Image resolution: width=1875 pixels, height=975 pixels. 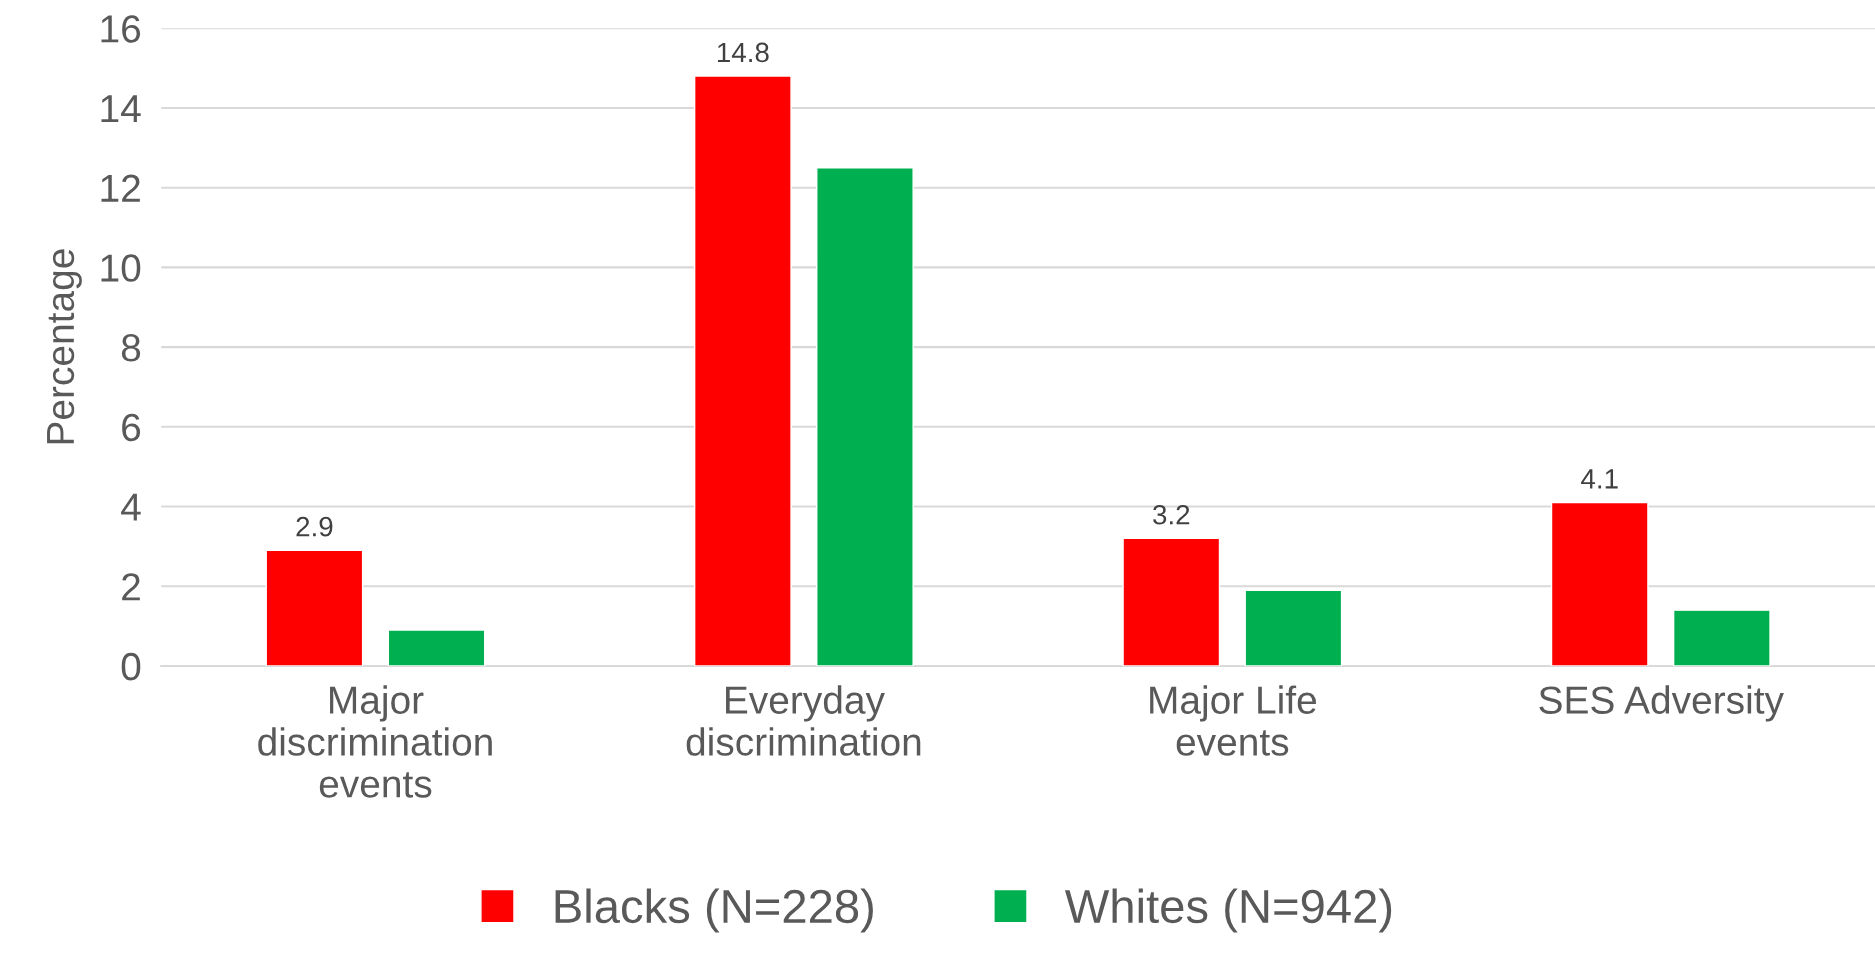 I want to click on y-tick-label: 14, so click(x=121, y=109).